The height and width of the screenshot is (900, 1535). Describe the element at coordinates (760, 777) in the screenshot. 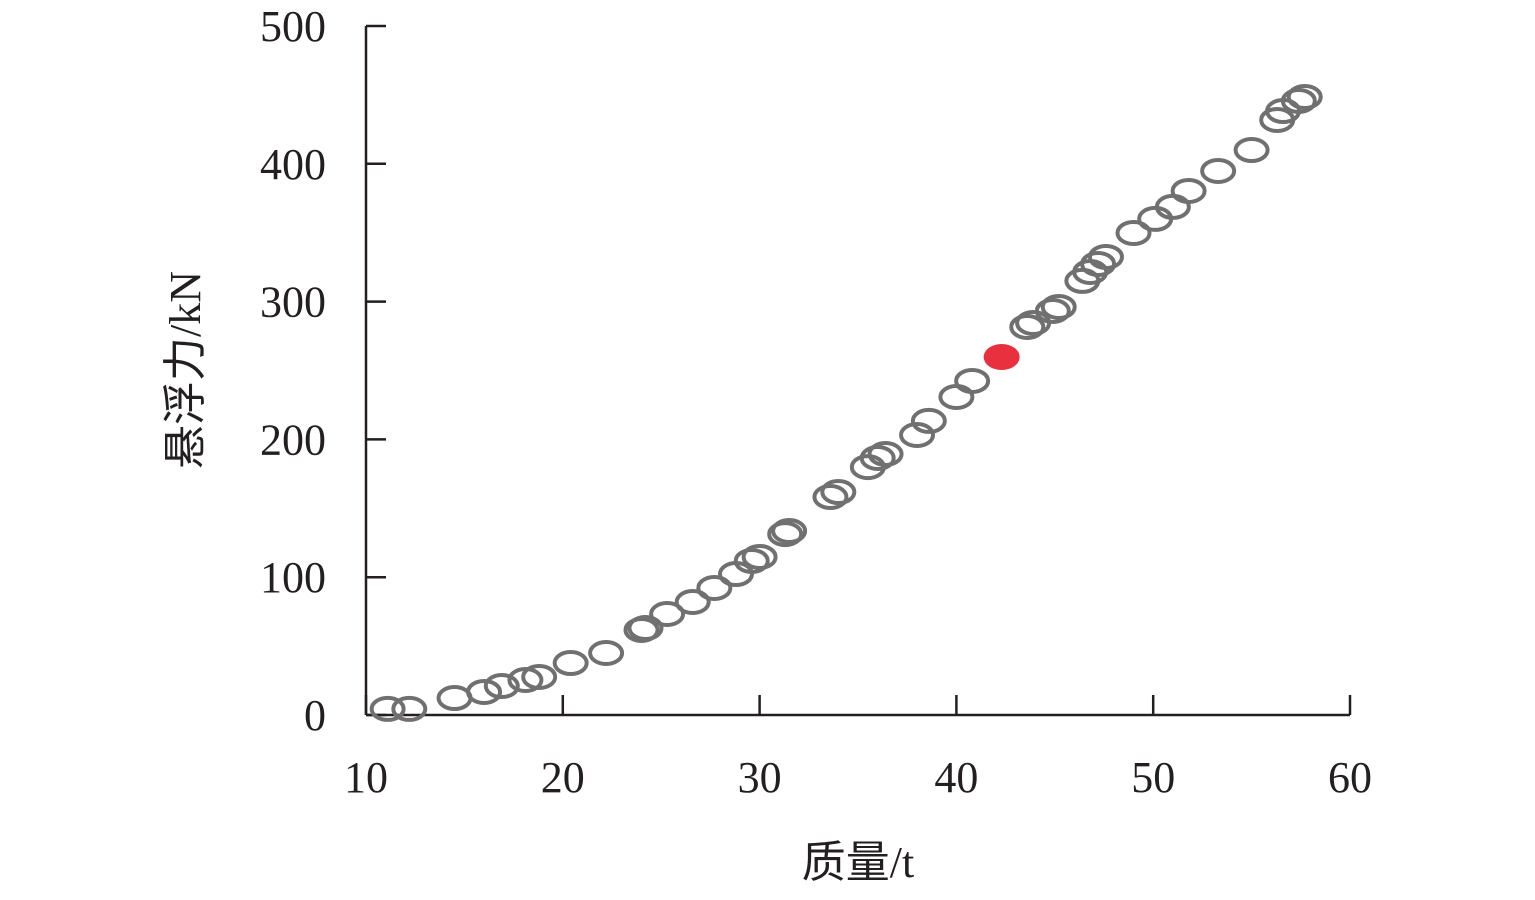

I see `x-tick-label: 30` at that location.